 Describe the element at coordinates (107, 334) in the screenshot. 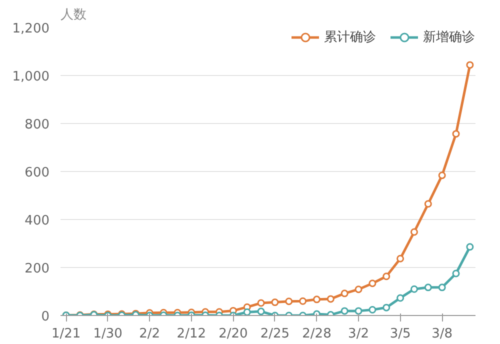

I see `x-tick-label: 1/30` at that location.